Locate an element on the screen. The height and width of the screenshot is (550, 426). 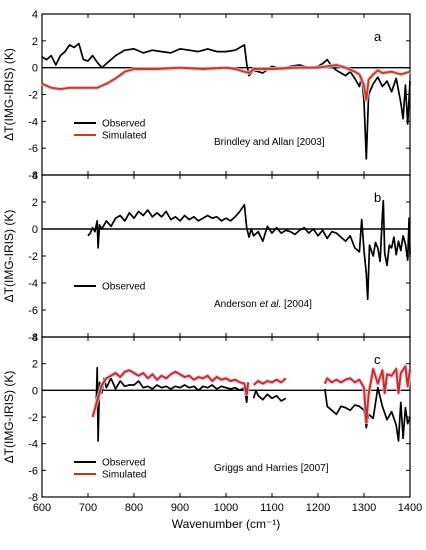
x-tick-label: 900 is located at coordinates (180, 508).